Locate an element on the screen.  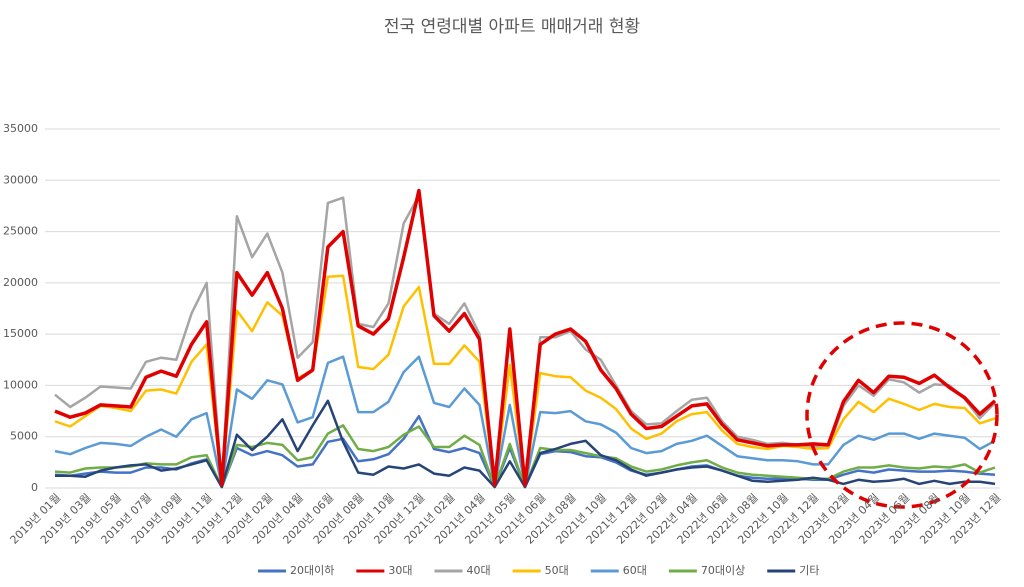
chart-title: 전국 연령대별 아파트 매매거래 현황 is located at coordinates (512, 27).